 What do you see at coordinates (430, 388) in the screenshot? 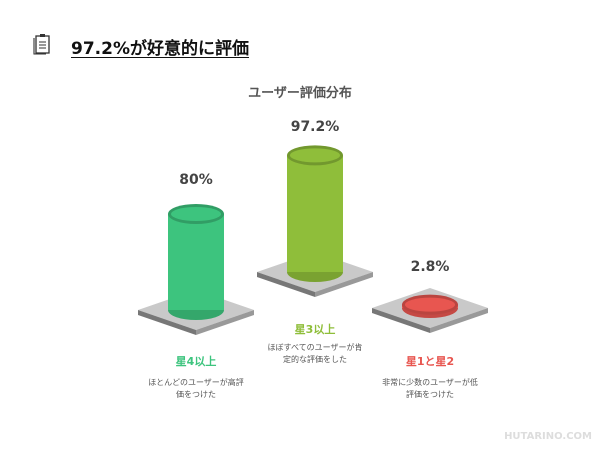
I see `description-2: 非常に少数のユーザーが低評価をつけた` at bounding box center [430, 388].